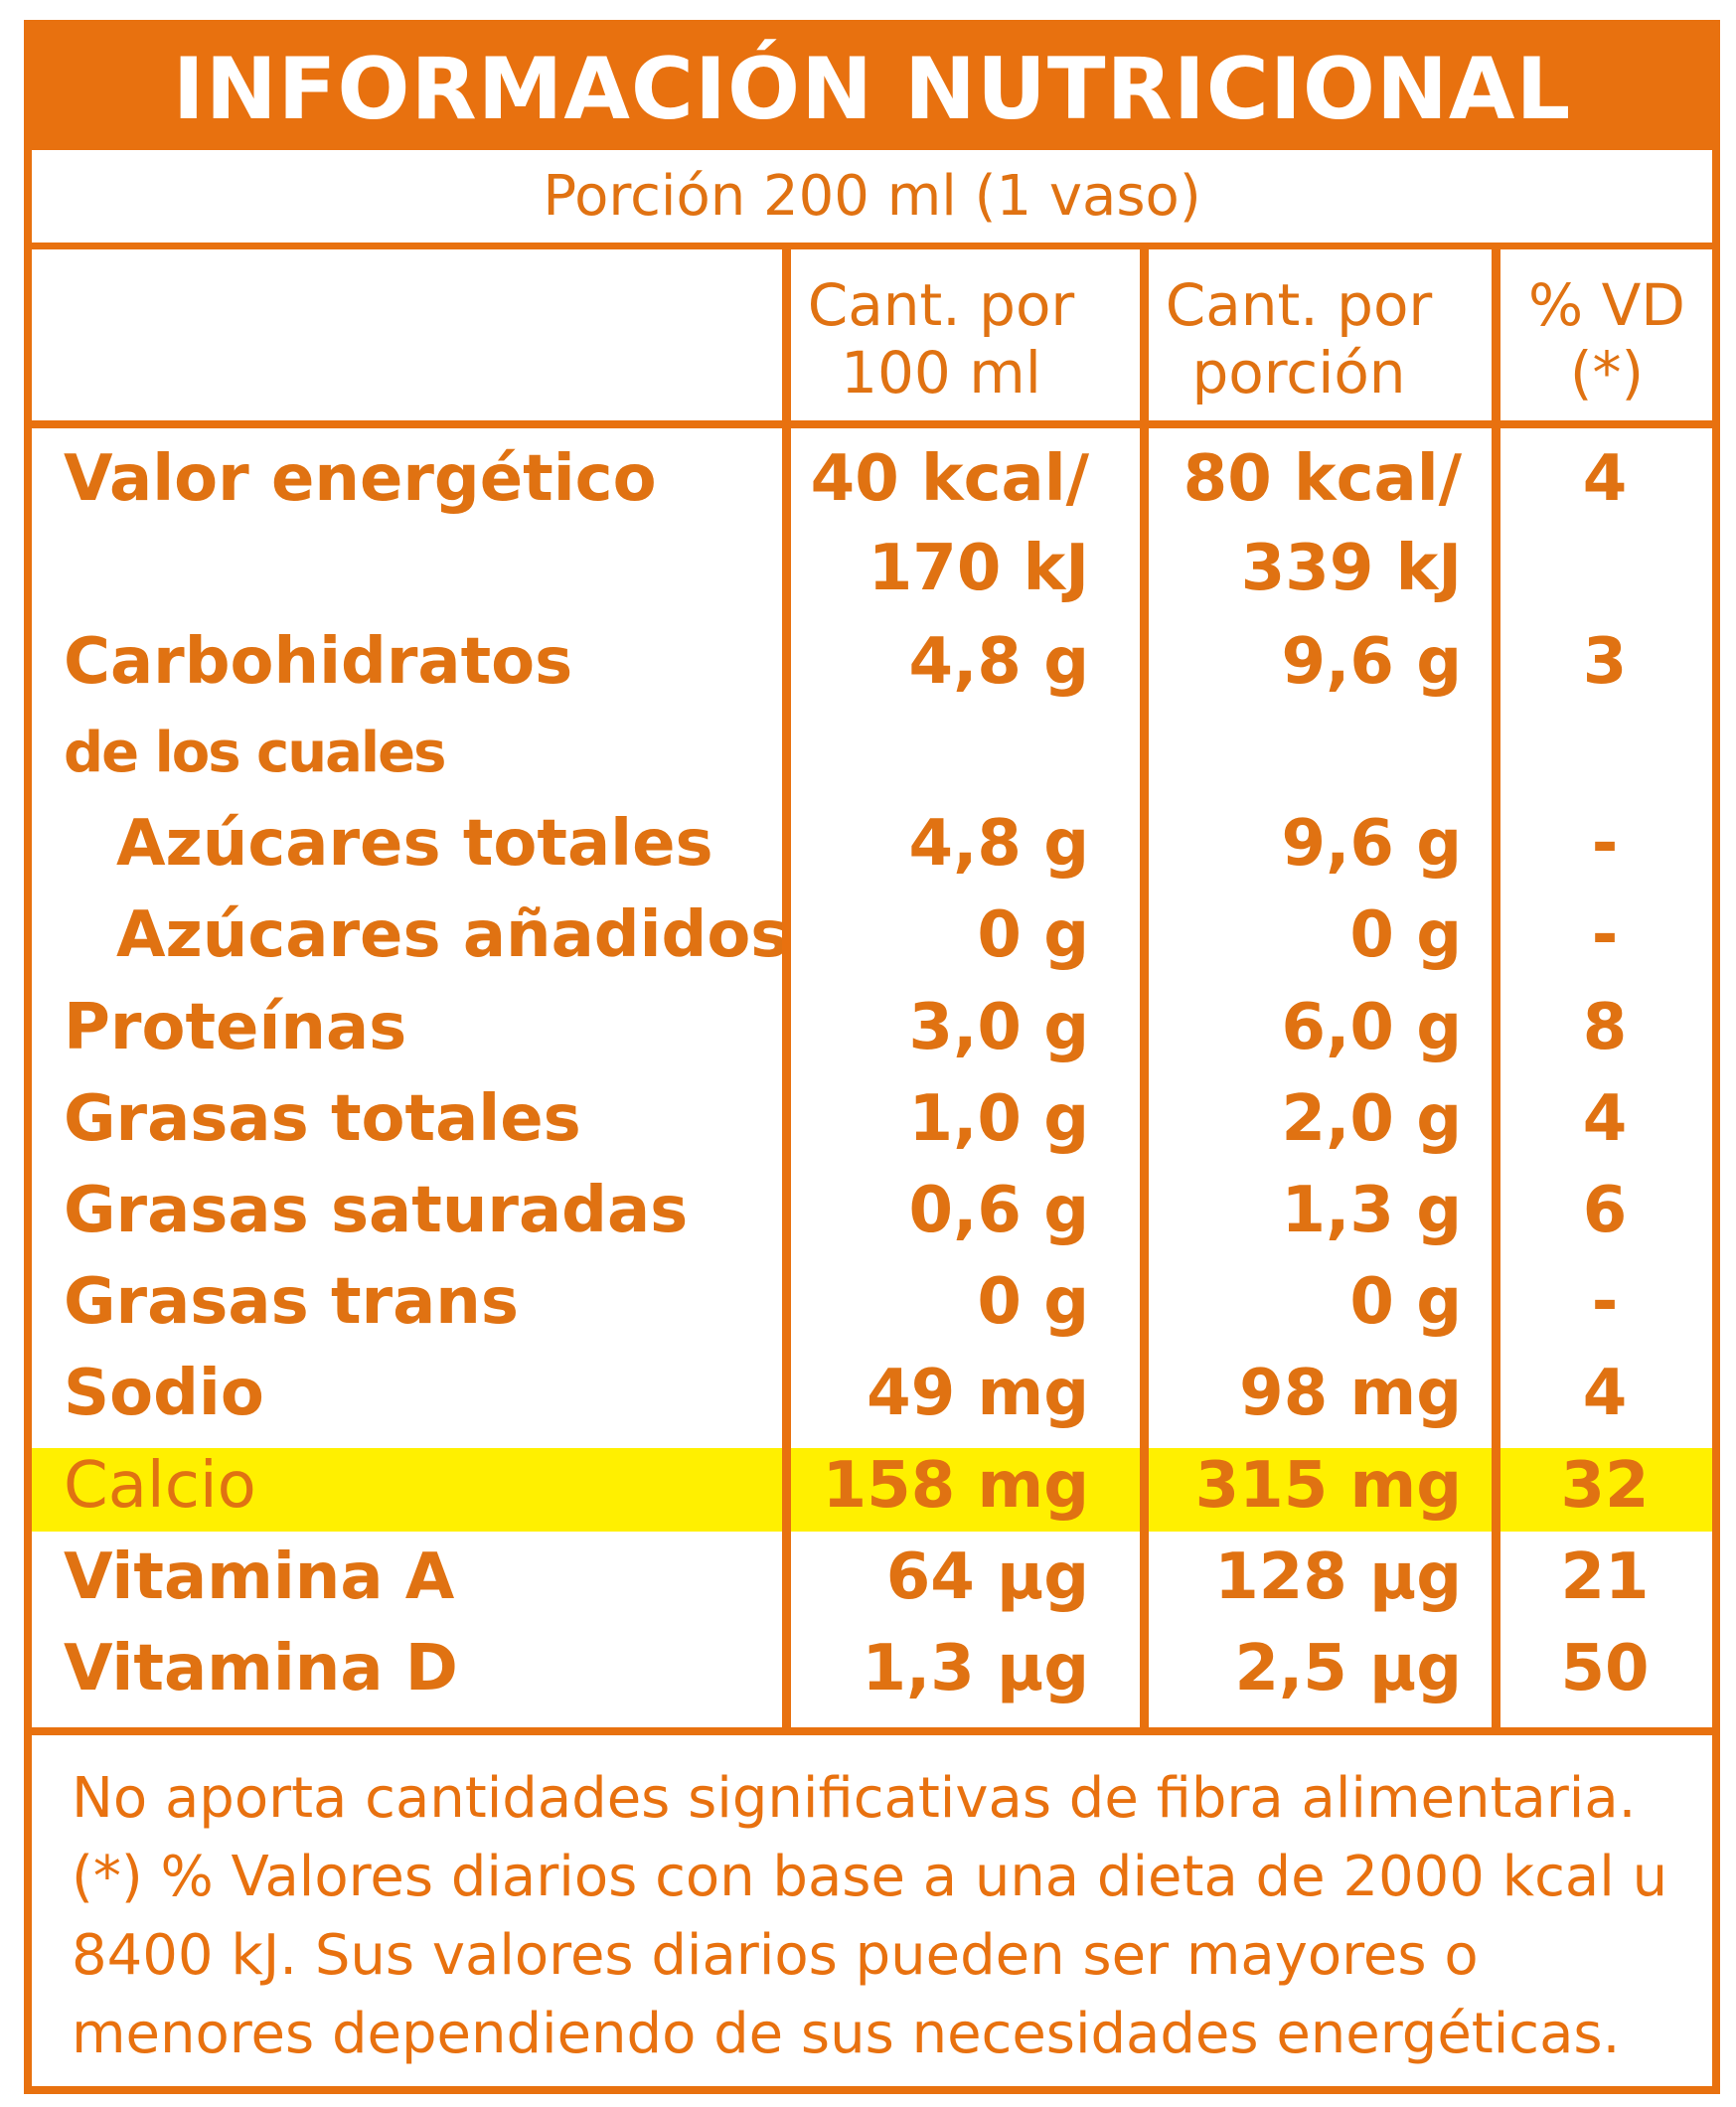  Describe the element at coordinates (978, 568) in the screenshot. I see `value-per-100ml: 170 kJ` at that location.